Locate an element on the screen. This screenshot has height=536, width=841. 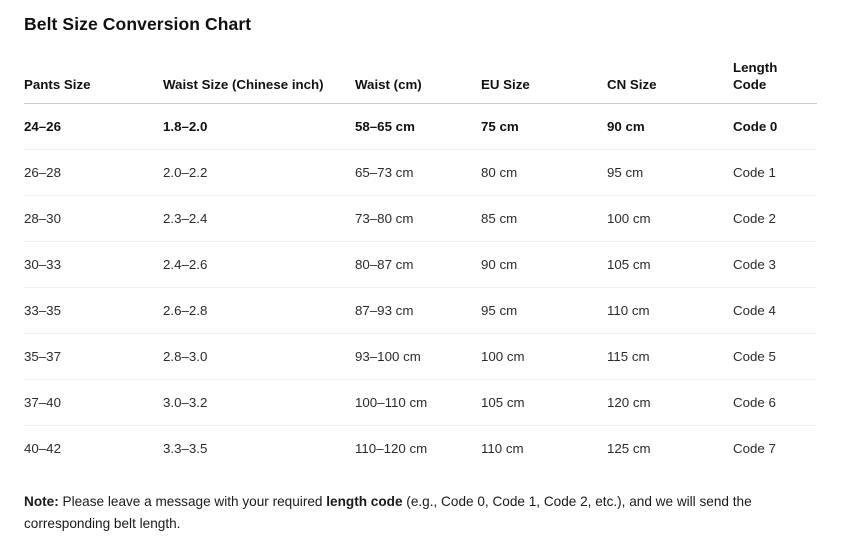
column-header-waist-size-chinese-inch: Waist Size (Chinese inch) is located at coordinates (259, 78).